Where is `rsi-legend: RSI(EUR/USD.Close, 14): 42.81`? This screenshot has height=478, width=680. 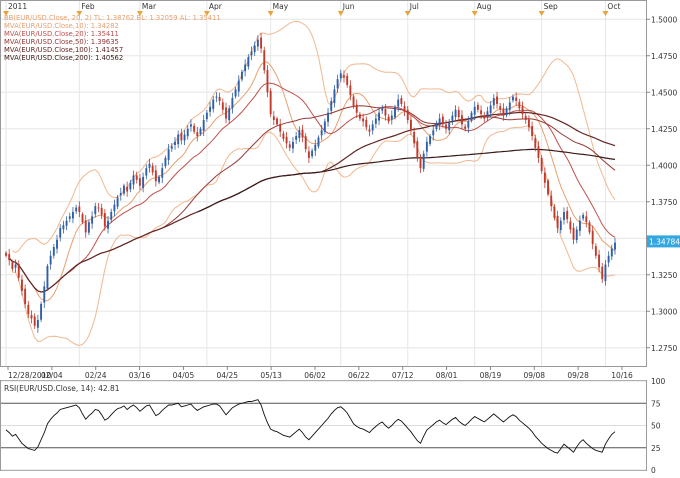
rsi-legend: RSI(EUR/USD.Close, 14): 42.81 is located at coordinates (62, 388).